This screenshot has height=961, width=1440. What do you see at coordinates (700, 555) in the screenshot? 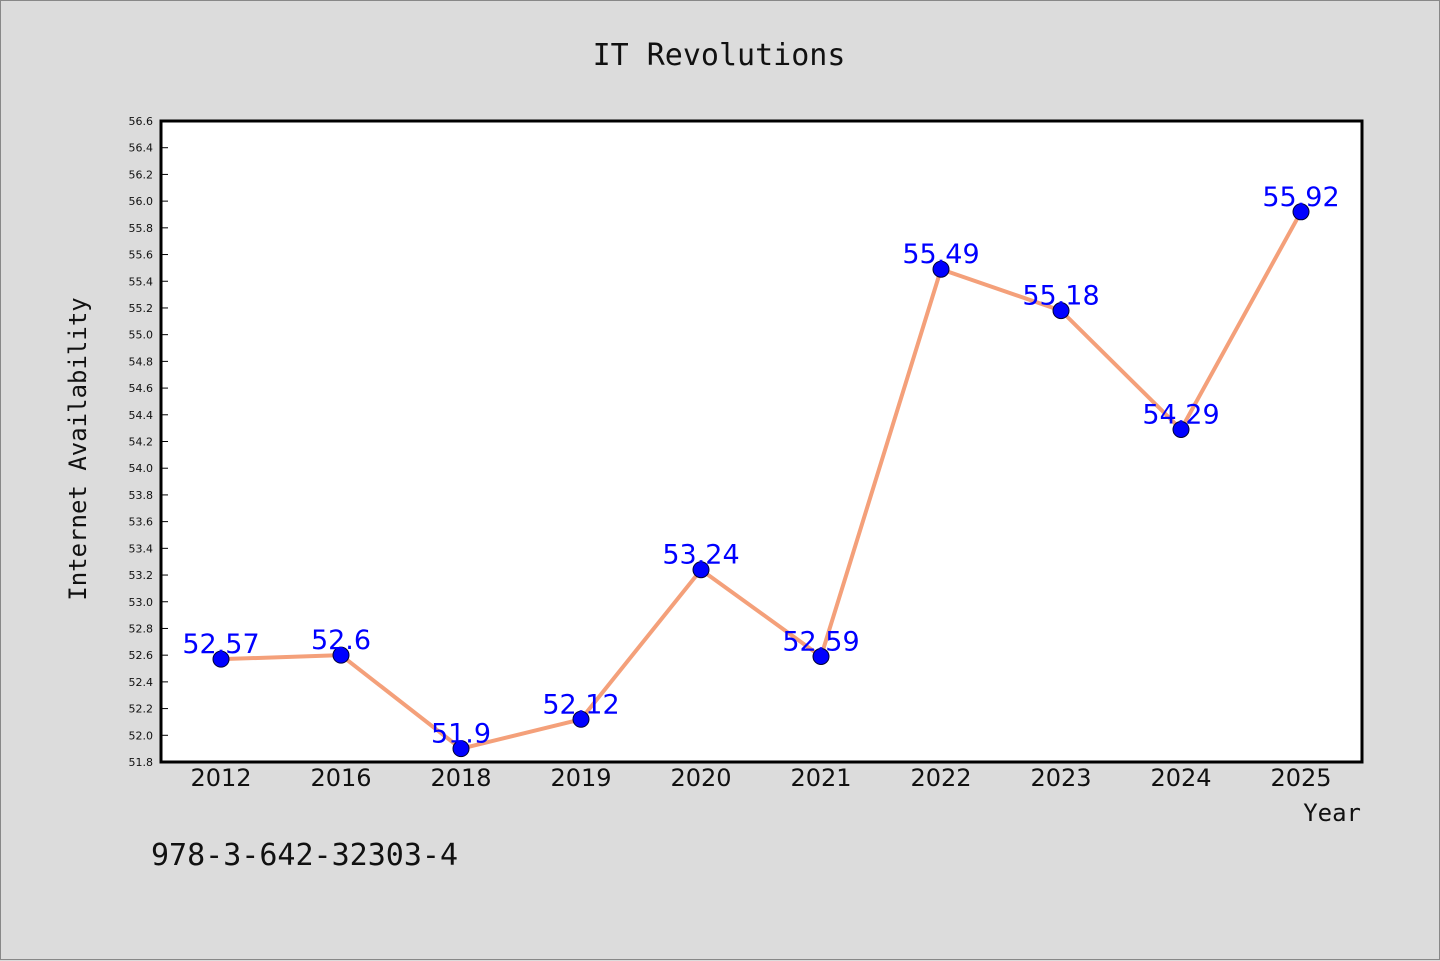
I see `data-label: 53.24` at bounding box center [700, 555].